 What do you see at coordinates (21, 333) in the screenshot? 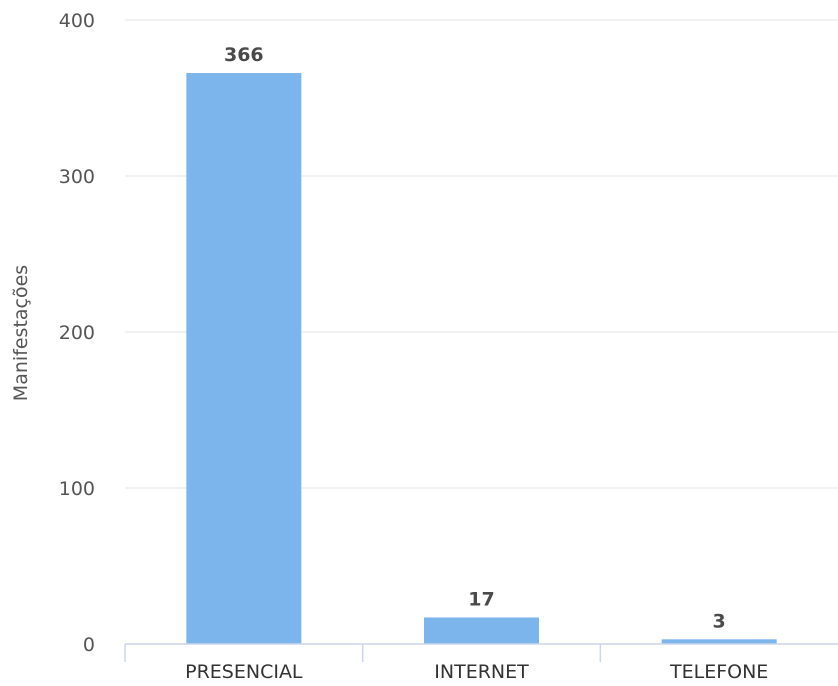
I see `y-axis-title: Manifestações` at bounding box center [21, 333].